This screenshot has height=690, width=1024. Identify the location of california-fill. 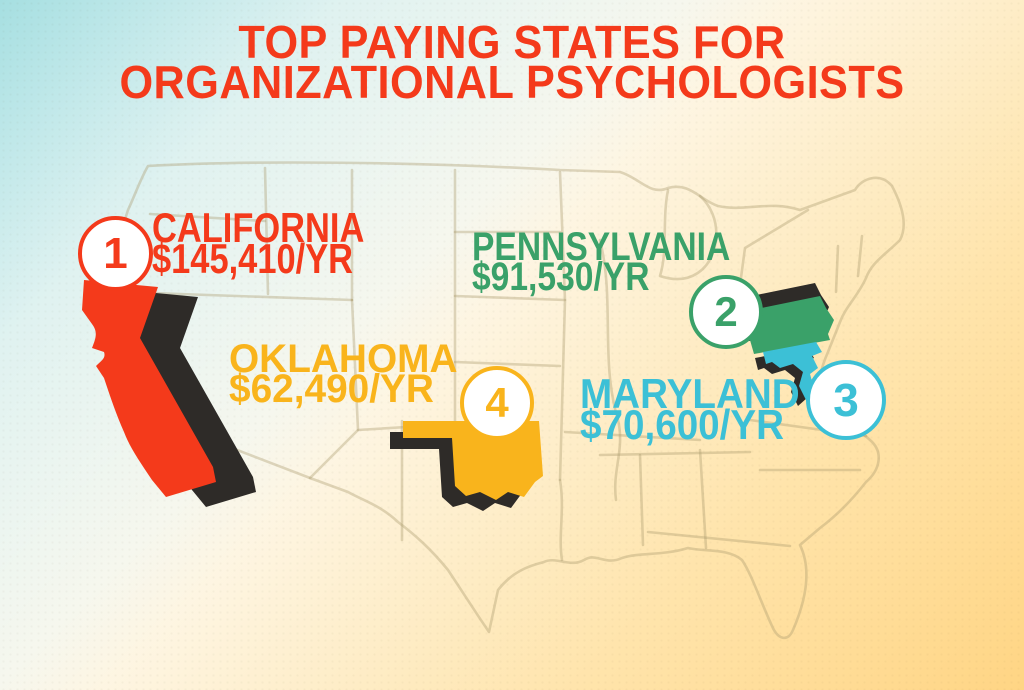
(149, 388).